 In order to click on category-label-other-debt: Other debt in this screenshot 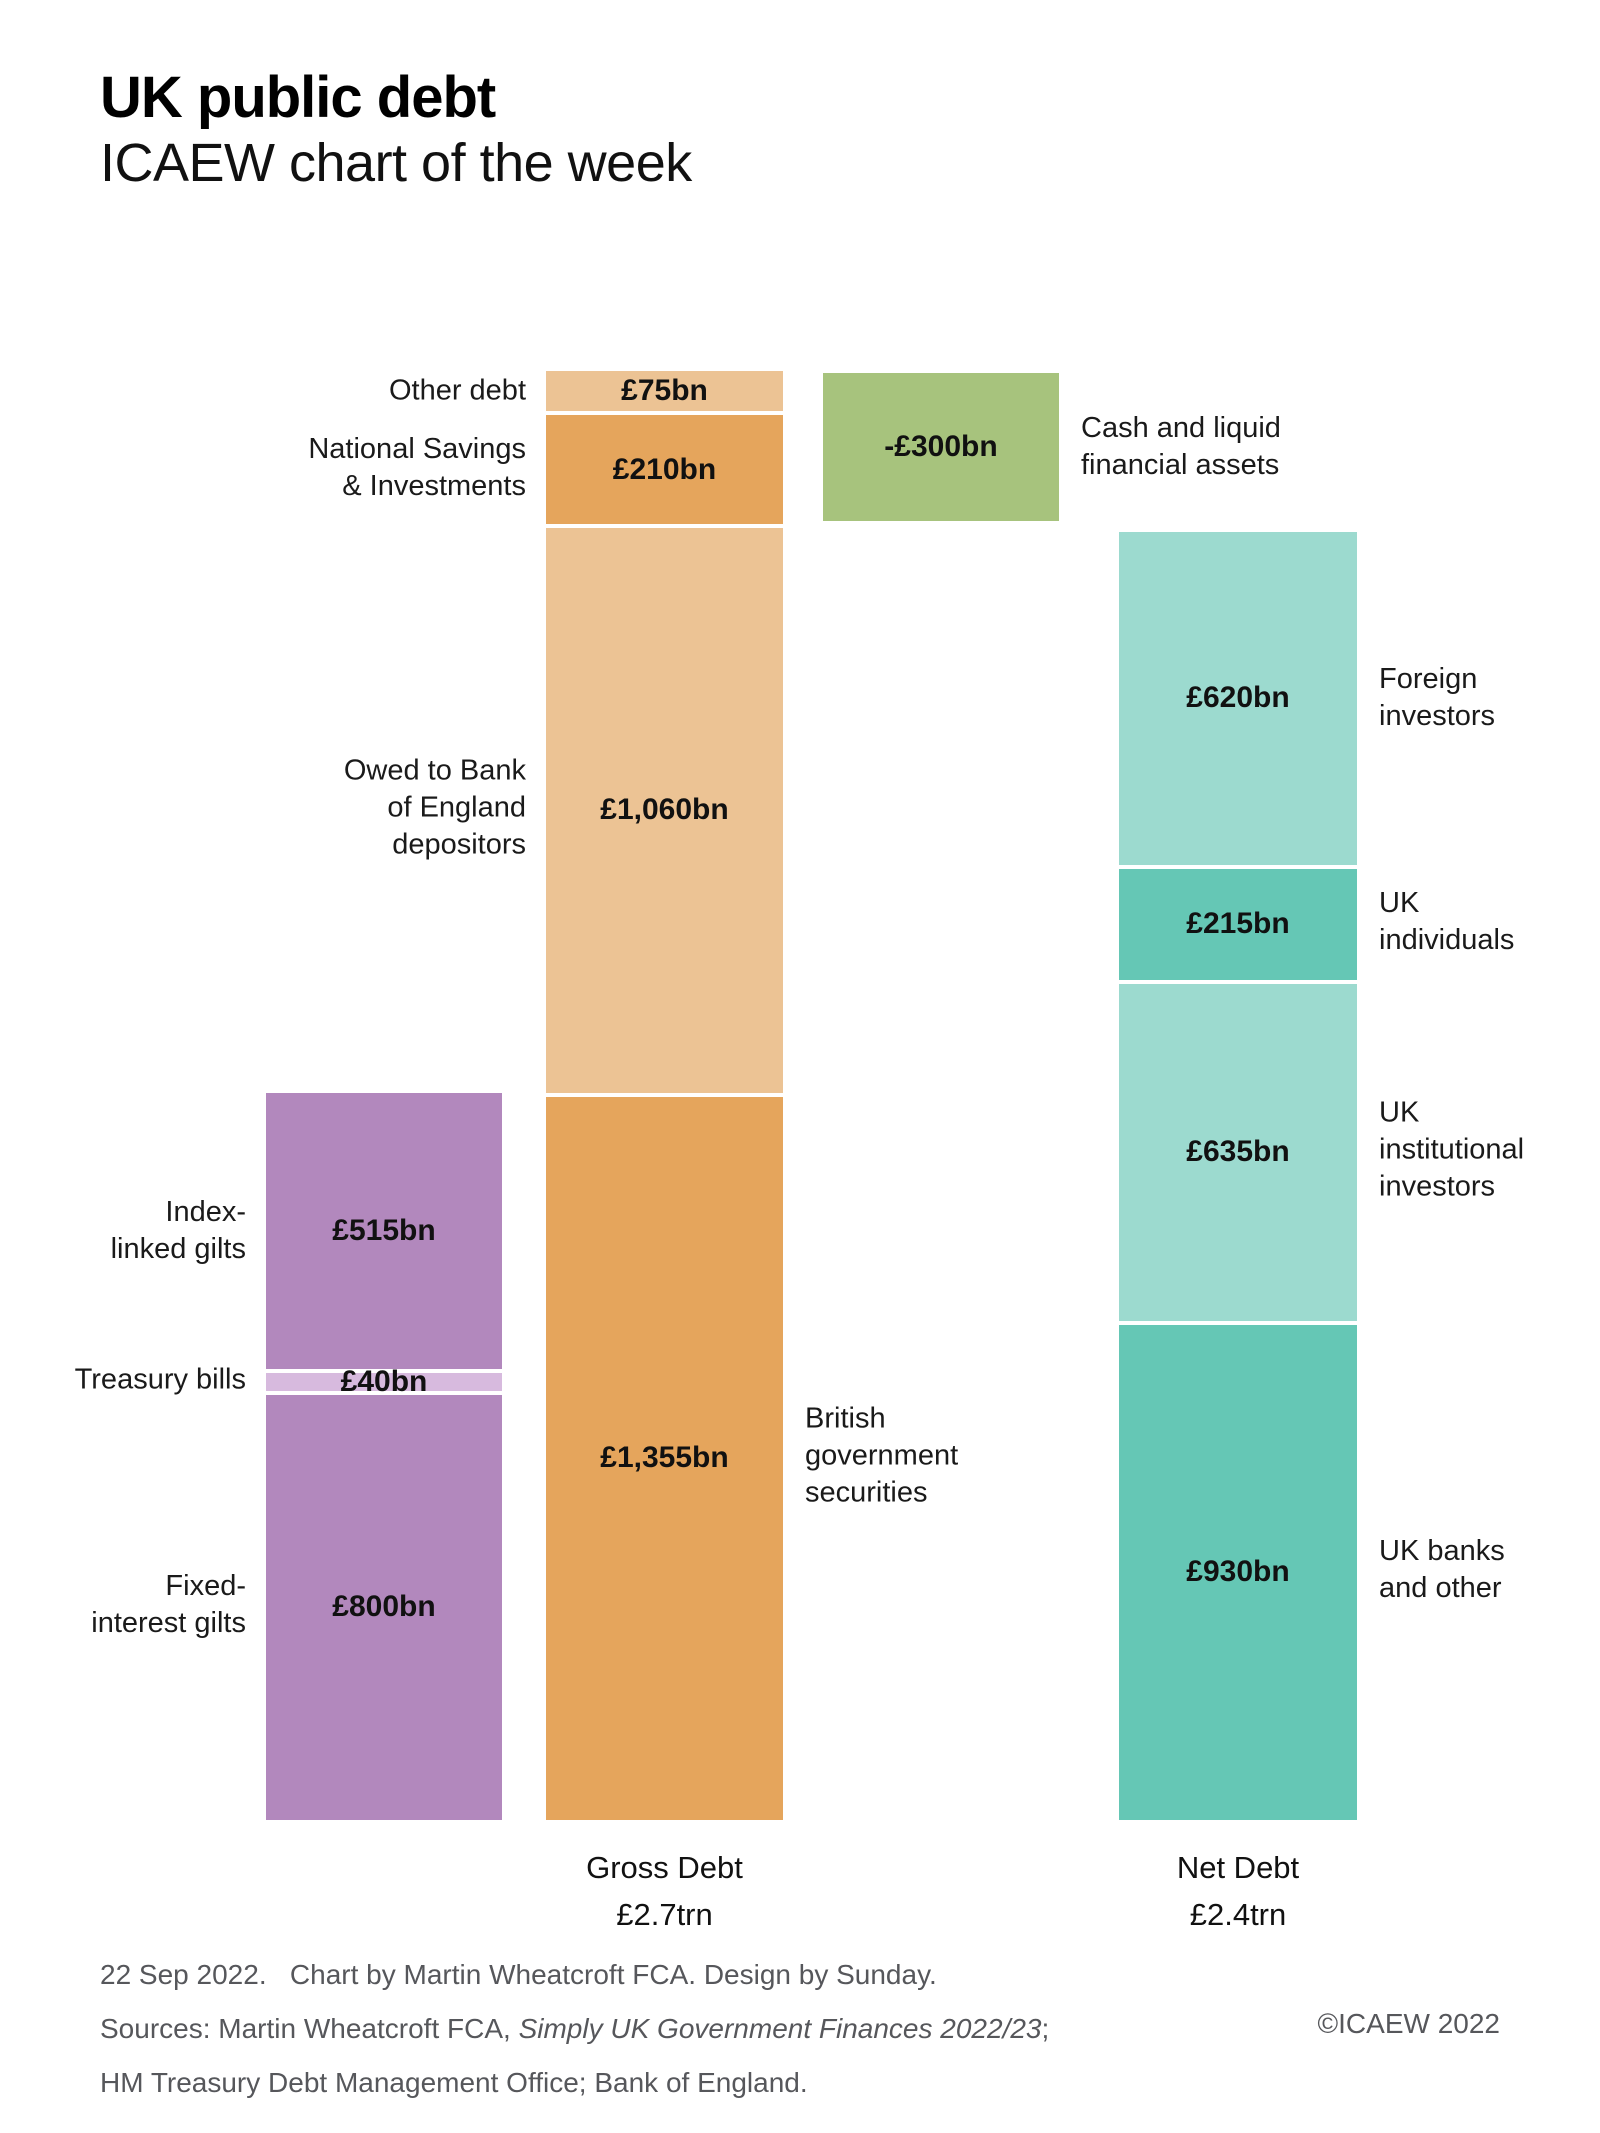, I will do `click(457, 390)`.